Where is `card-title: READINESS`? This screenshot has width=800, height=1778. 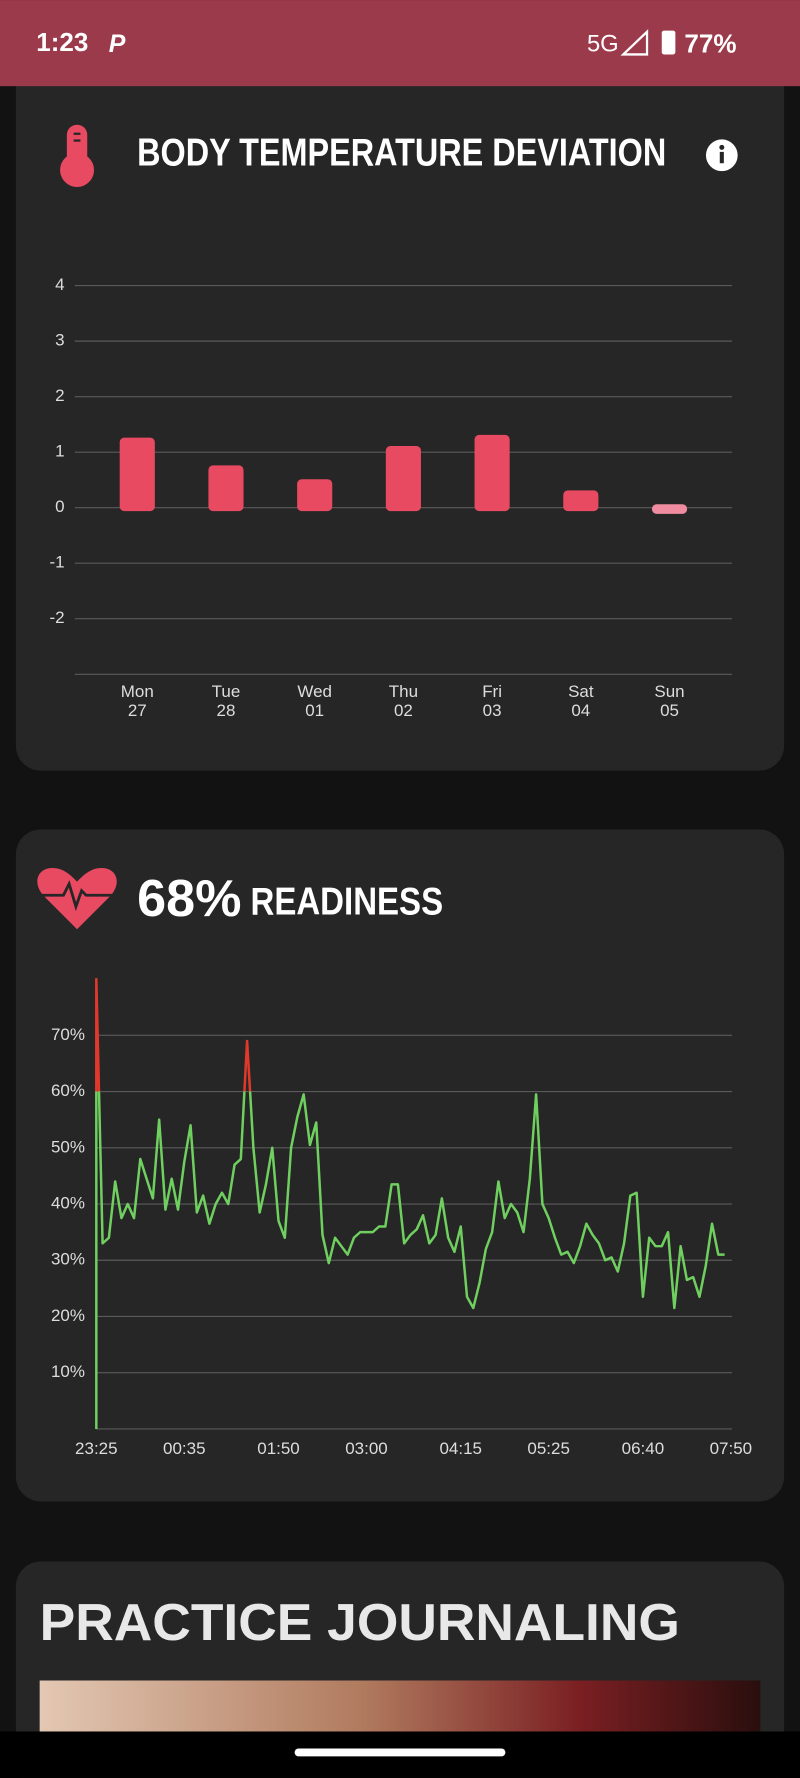 card-title: READINESS is located at coordinates (346, 901).